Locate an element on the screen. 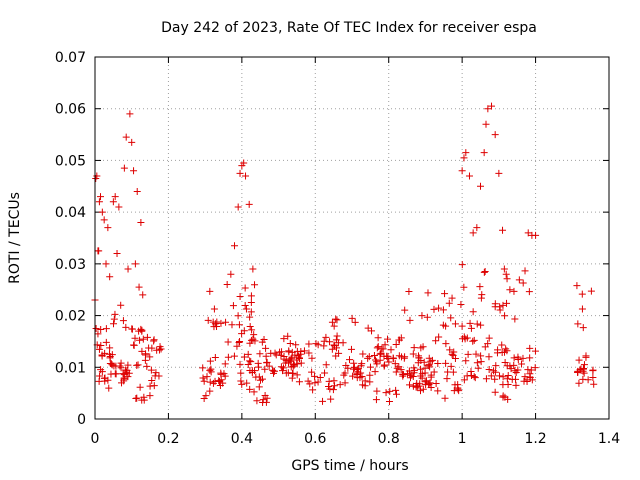  y-tick-label: 0.02 is located at coordinates (70, 317).